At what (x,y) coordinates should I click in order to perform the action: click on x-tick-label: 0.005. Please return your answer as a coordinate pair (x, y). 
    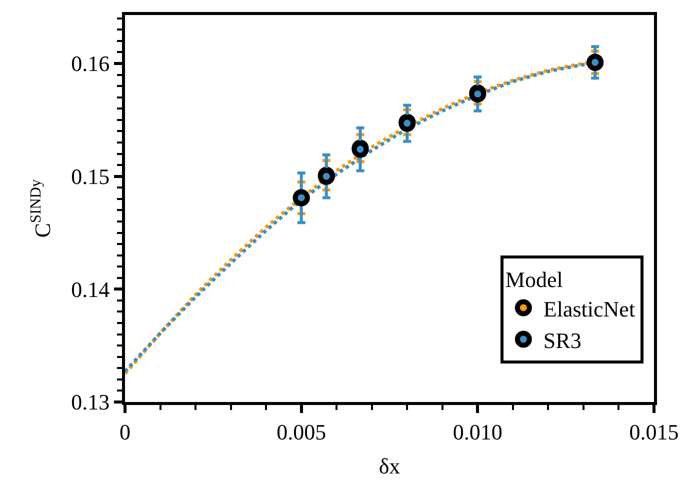
    Looking at the image, I should click on (301, 431).